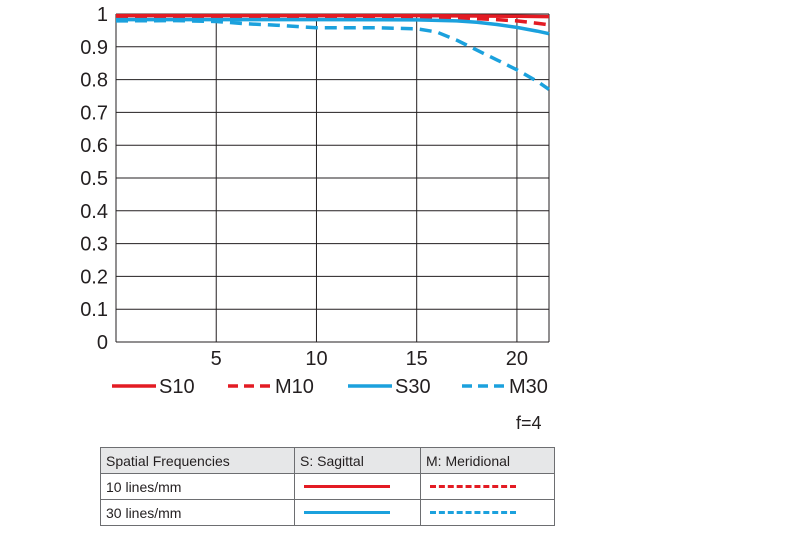 Image resolution: width=800 pixels, height=533 pixels. Describe the element at coordinates (216, 359) in the screenshot. I see `x-tick-label: 5` at that location.